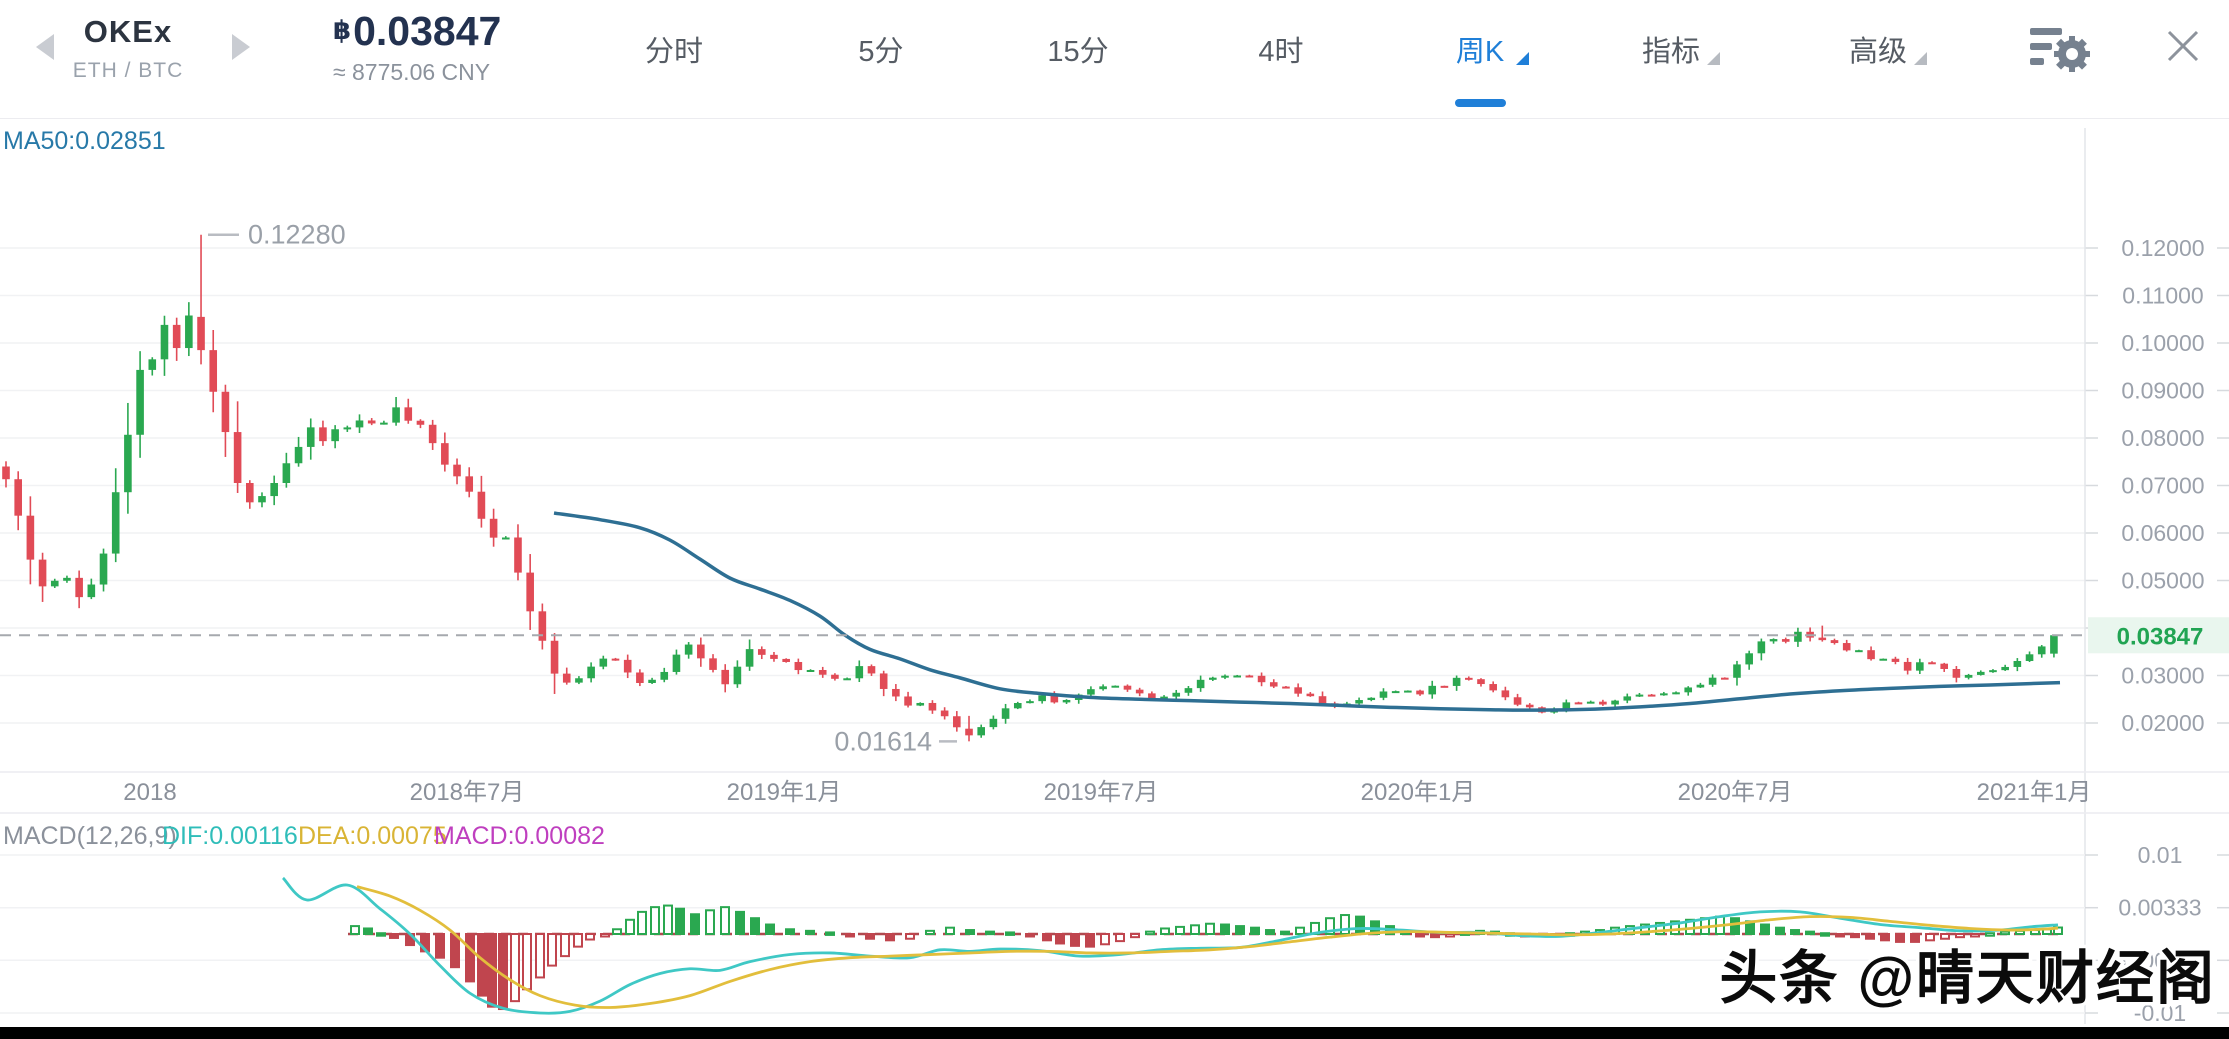  I want to click on price-axis-label: 0.08000, so click(2162, 438).